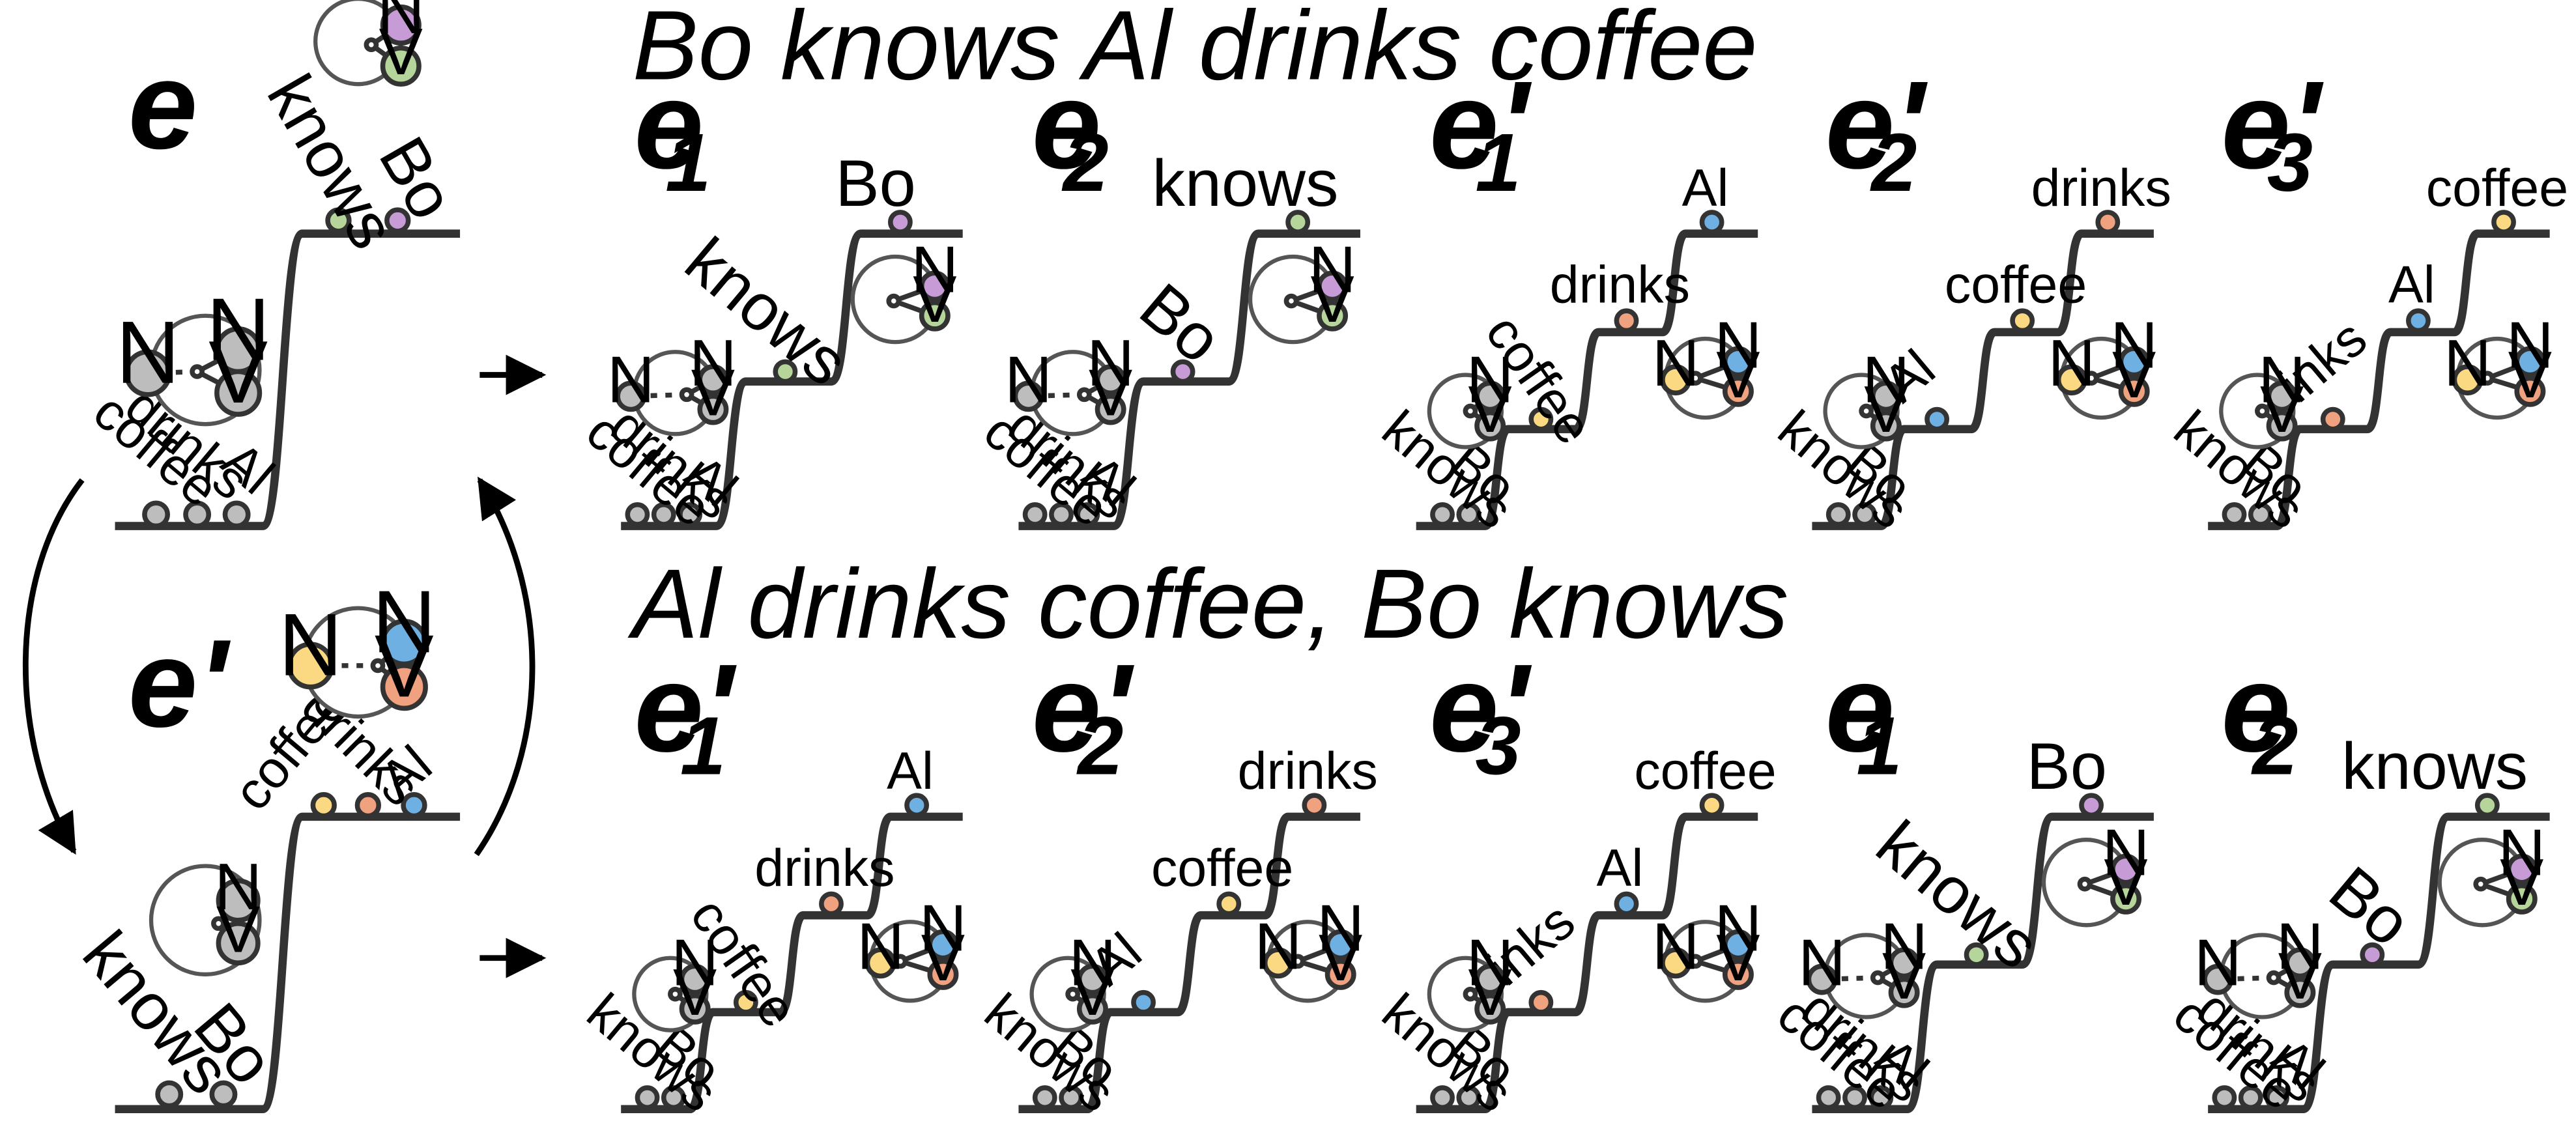 The image size is (2576, 1121). Describe the element at coordinates (1072, 980) in the screenshot. I see `schema-grey: NV` at that location.